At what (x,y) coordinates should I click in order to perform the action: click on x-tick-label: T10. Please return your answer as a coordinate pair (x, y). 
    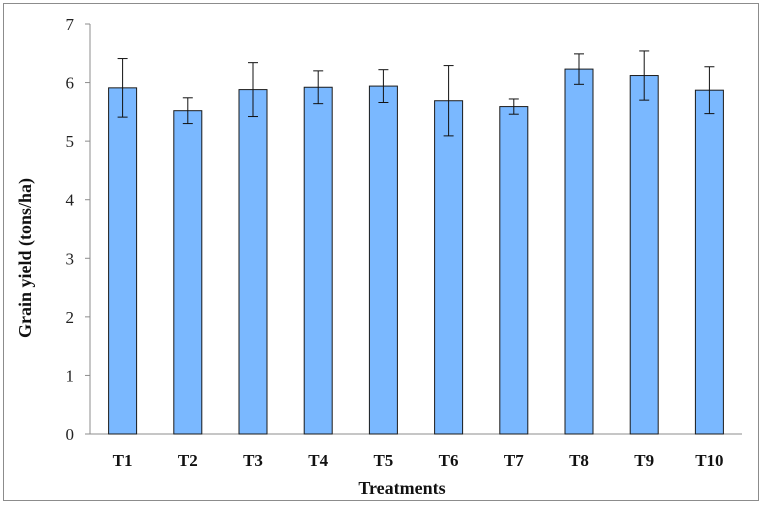
    Looking at the image, I should click on (709, 460).